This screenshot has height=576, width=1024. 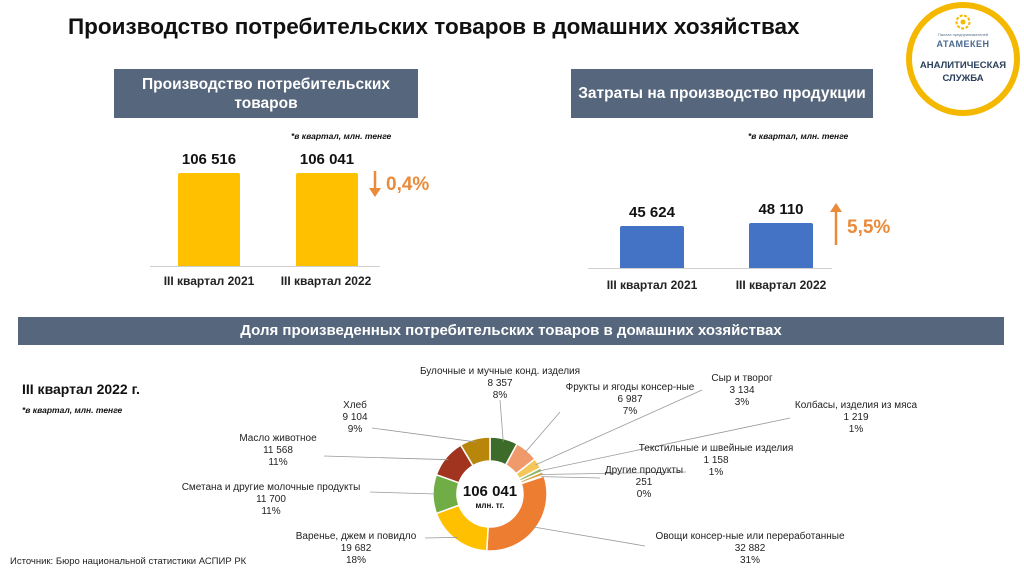 What do you see at coordinates (408, 184) in the screenshot?
I see `production-change: 0,4%` at bounding box center [408, 184].